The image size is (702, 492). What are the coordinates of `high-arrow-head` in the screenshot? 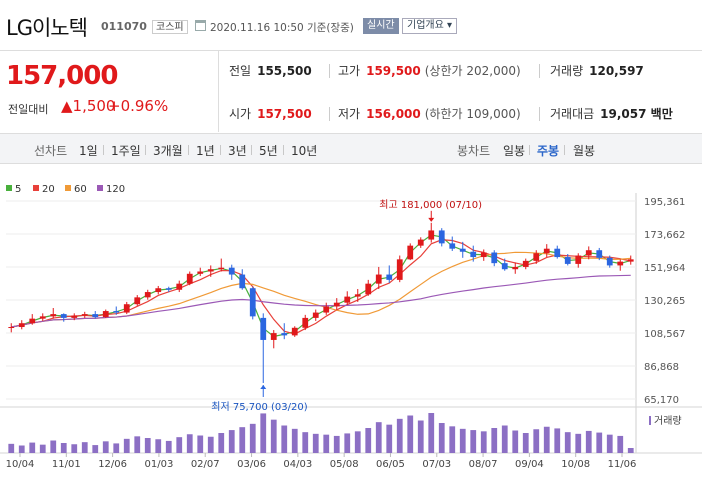 It's located at (431, 219).